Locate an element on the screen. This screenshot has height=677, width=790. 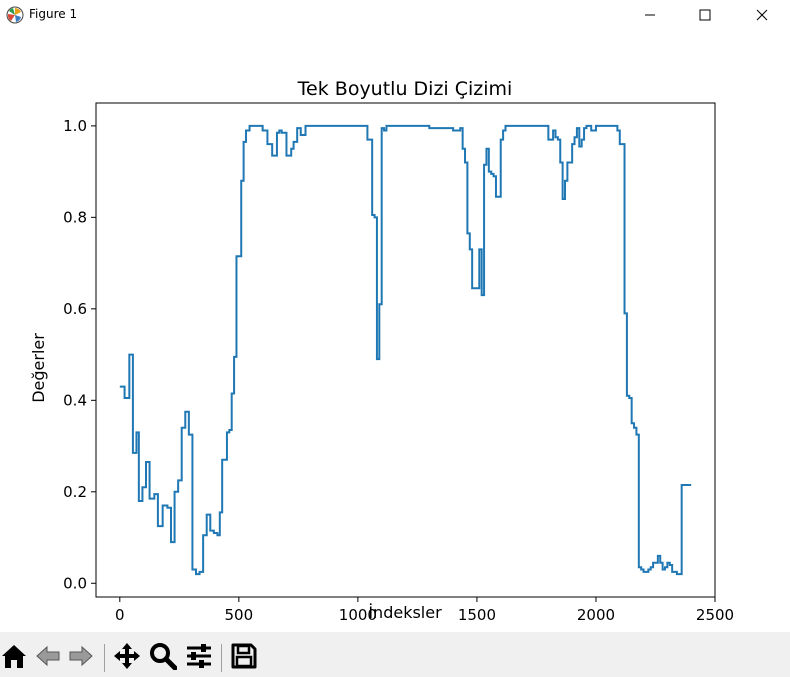
maximize-icon is located at coordinates (705, 15).